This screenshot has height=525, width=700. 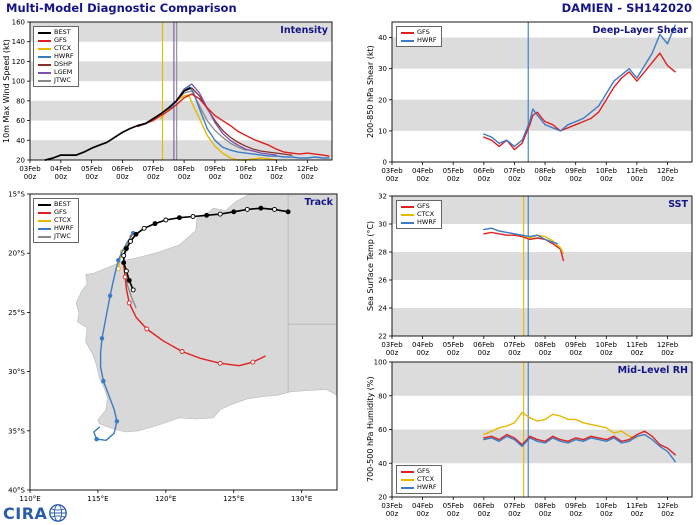 What do you see at coordinates (56, 56) in the screenshot?
I see `intensity-legend: BEST GFS CTCX HWRF DSHP LGEM JTWC` at bounding box center [56, 56].